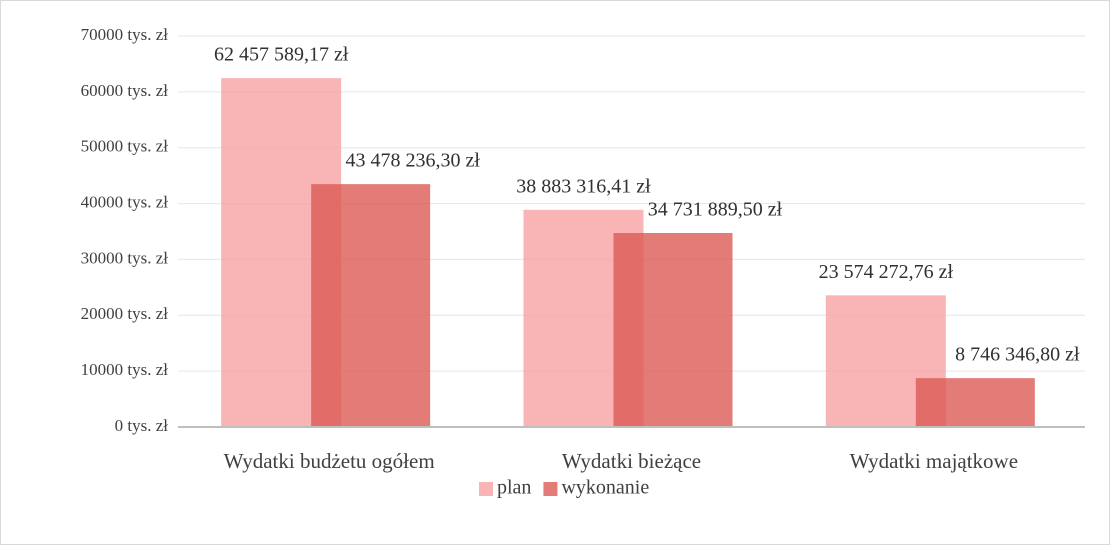  What do you see at coordinates (934, 461) in the screenshot?
I see `x-tick-label: Wydatki majątkowe` at bounding box center [934, 461].